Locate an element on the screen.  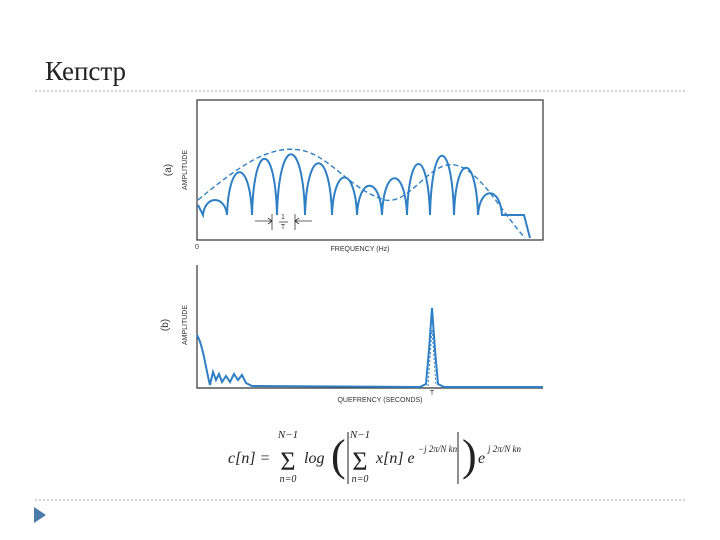
paren: ) is located at coordinates (469, 455).